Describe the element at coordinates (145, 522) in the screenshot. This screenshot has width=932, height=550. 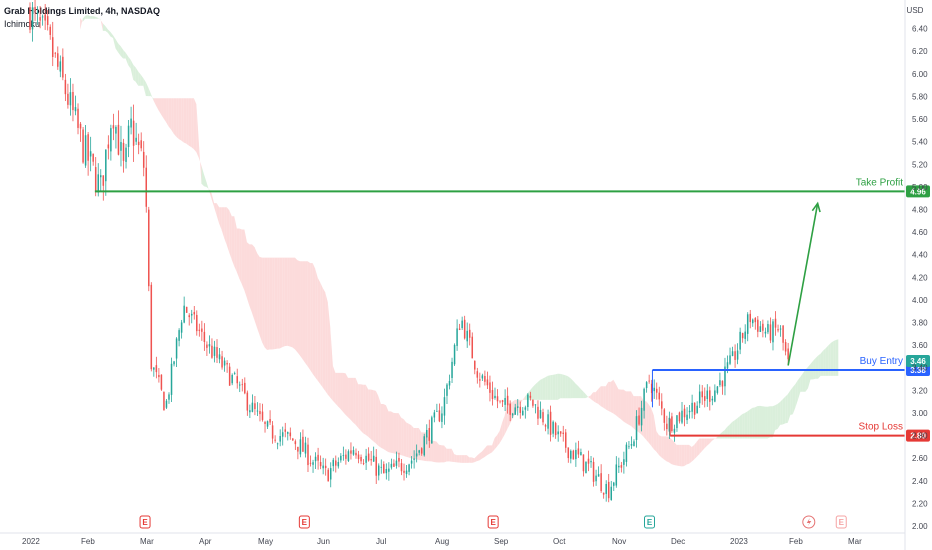
I see `earnings-icon` at that location.